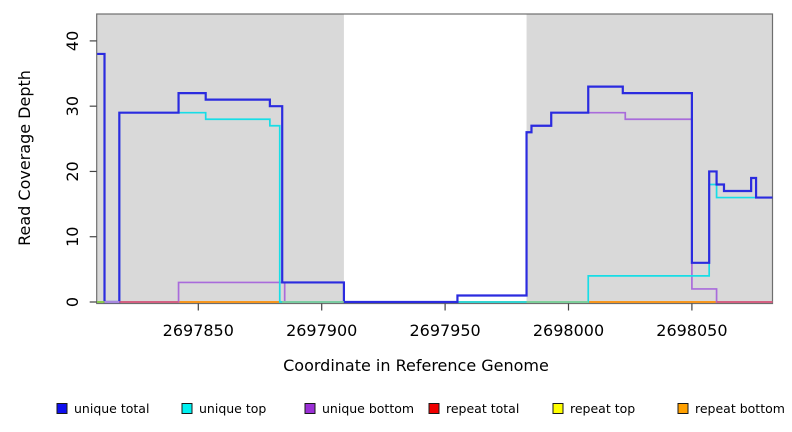 The width and height of the screenshot is (792, 432). Describe the element at coordinates (198, 330) in the screenshot. I see `x-tick-label: 2697850` at that location.